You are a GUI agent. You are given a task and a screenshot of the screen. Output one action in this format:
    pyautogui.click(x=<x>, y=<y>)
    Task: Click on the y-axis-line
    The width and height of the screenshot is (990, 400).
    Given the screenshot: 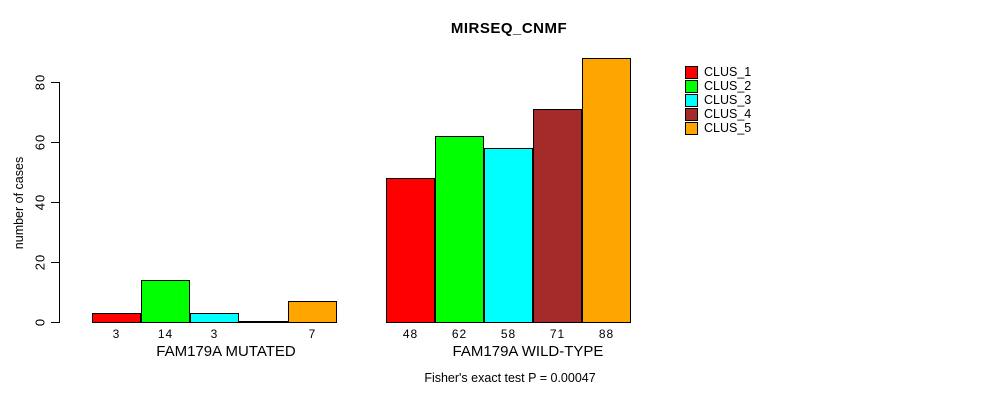 What is the action you would take?
    pyautogui.click(x=59, y=202)
    